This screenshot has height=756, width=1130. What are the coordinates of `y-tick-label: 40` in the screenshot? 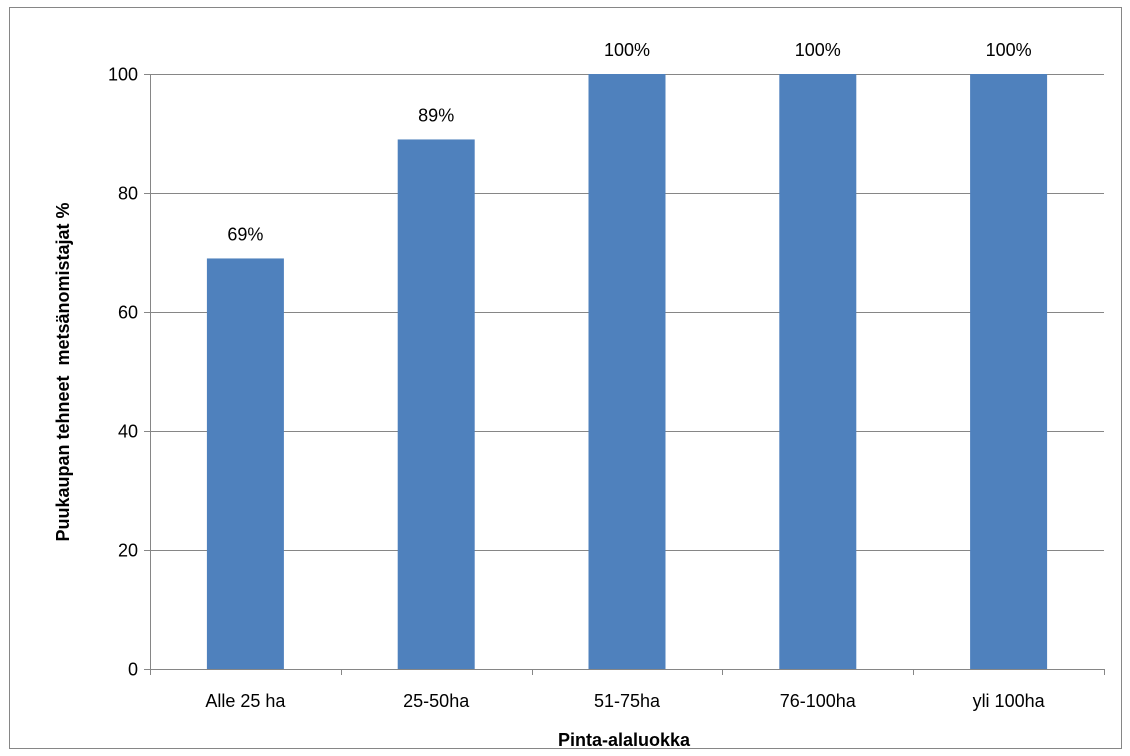 It's located at (128, 432).